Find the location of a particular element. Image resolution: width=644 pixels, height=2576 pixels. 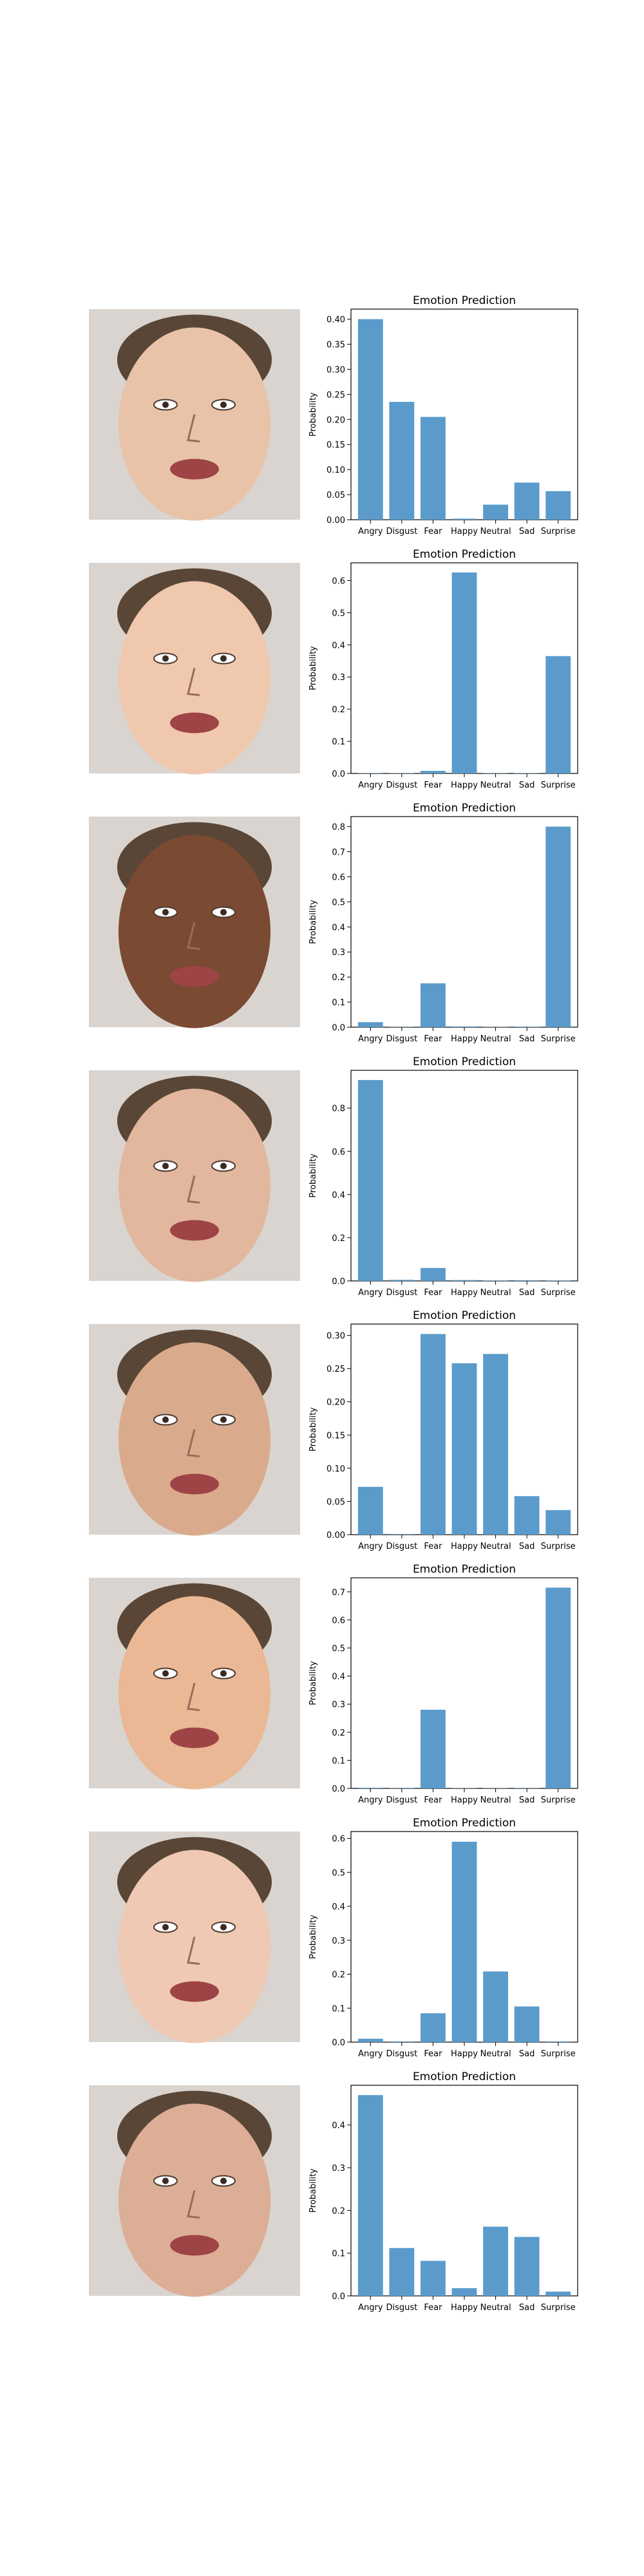

y-tick-label: 0.4 is located at coordinates (338, 1677).